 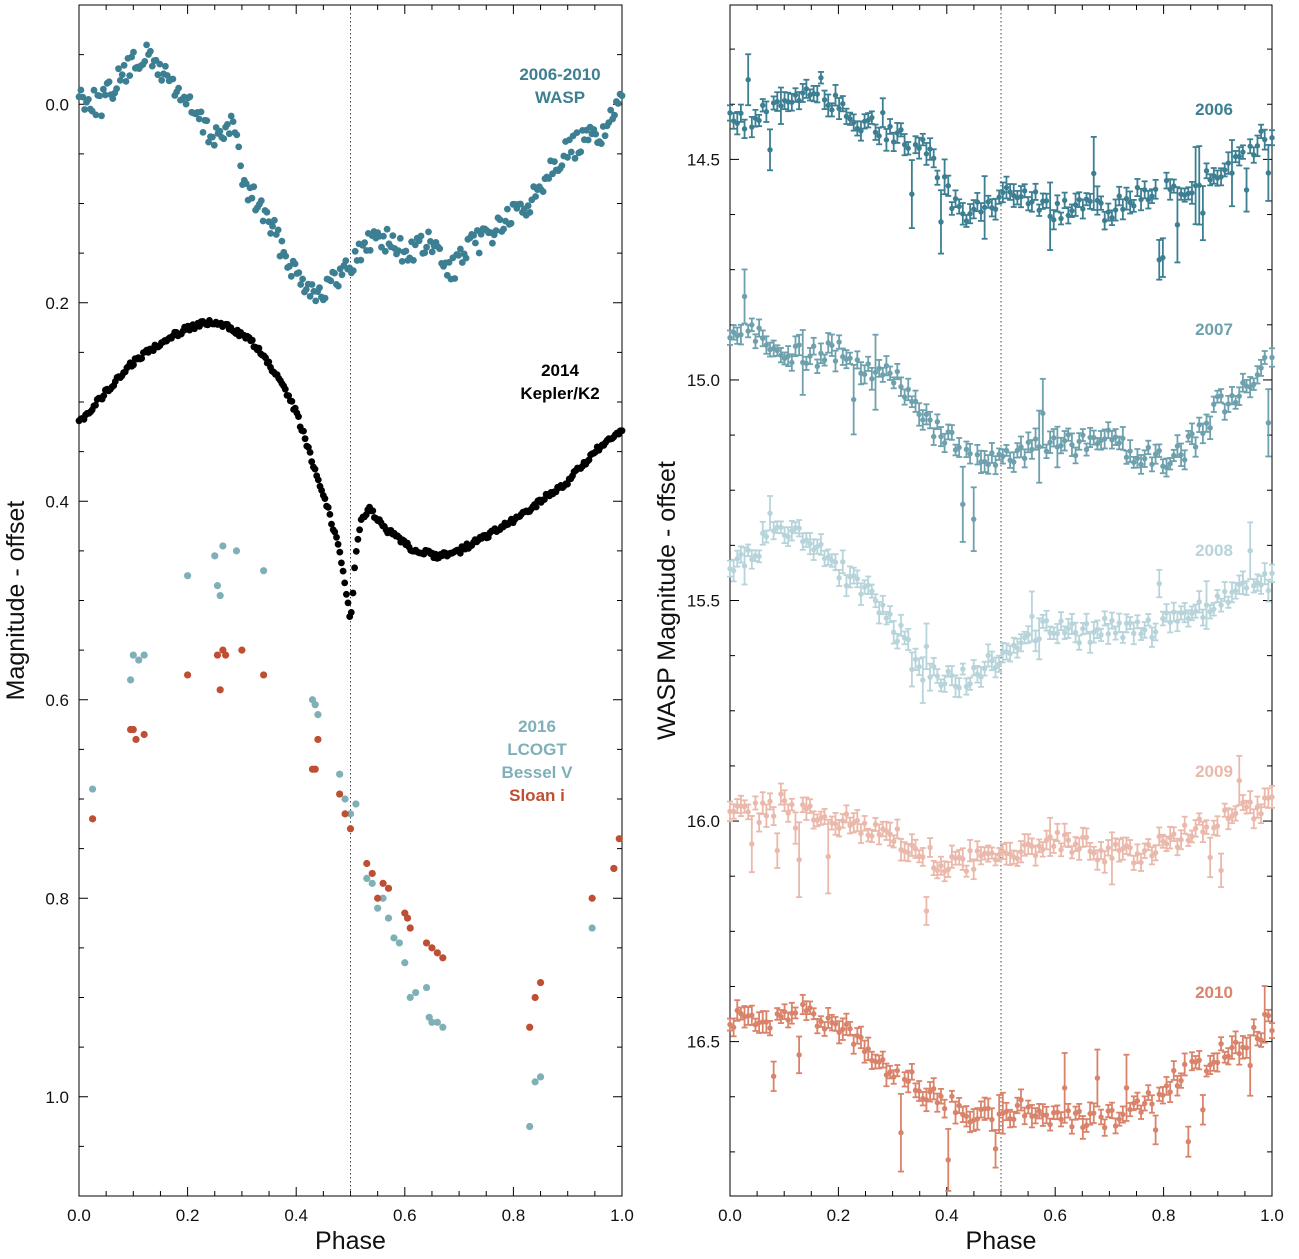 What do you see at coordinates (703, 601) in the screenshot?
I see `y-tick-label: 15.5` at bounding box center [703, 601].